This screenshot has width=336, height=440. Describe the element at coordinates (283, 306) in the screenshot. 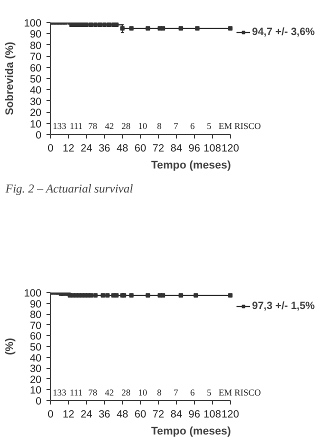

I see `legend-label: 97,3 +/- 1,5%` at that location.